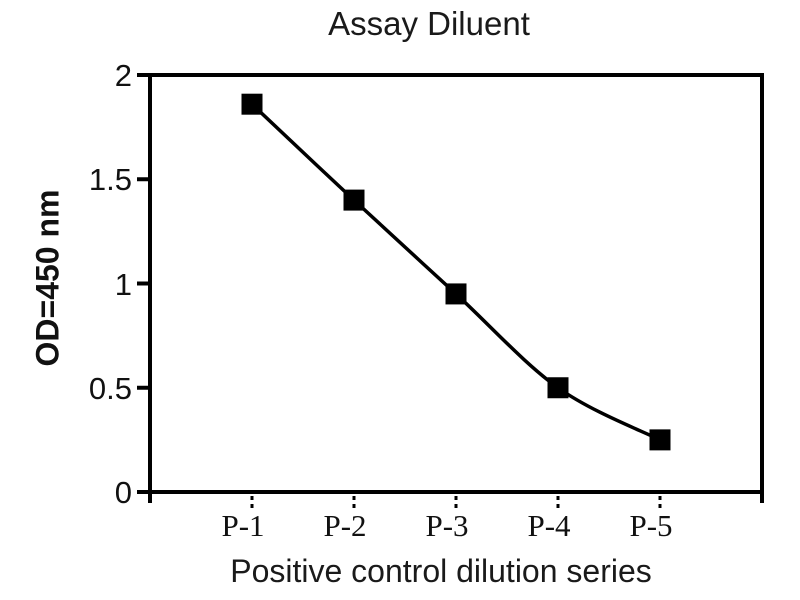 Image resolution: width=800 pixels, height=600 pixels. Describe the element at coordinates (123, 492) in the screenshot. I see `y-tick-label: 0` at that location.